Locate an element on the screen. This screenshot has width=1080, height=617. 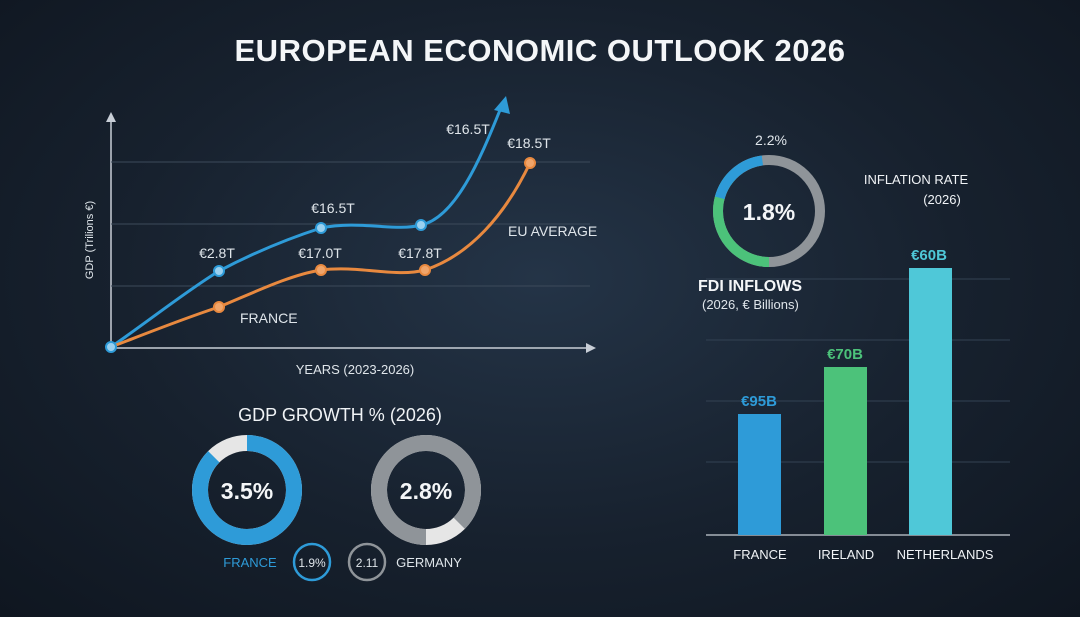
donut-france: 3.5% is located at coordinates (247, 490).